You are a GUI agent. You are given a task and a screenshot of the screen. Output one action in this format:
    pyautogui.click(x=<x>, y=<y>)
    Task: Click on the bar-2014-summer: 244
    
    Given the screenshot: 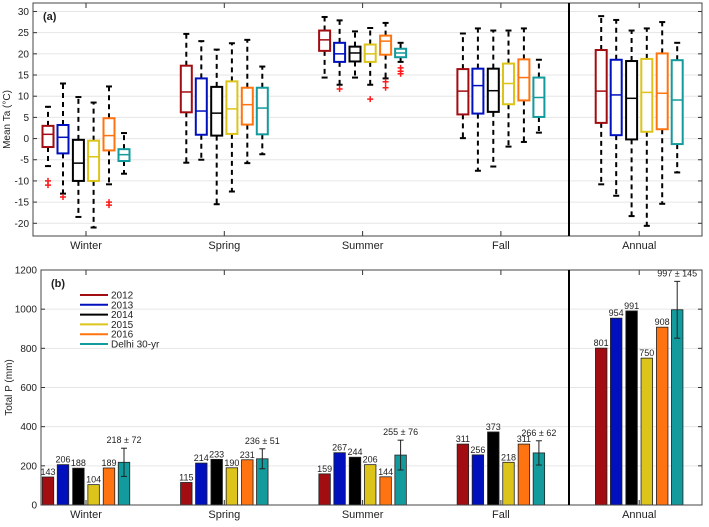 What is the action you would take?
    pyautogui.click(x=355, y=476)
    